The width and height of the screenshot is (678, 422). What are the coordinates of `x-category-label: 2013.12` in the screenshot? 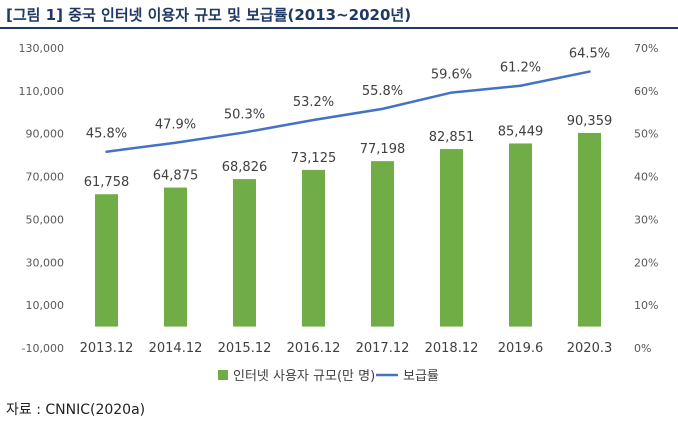 It's located at (107, 348).